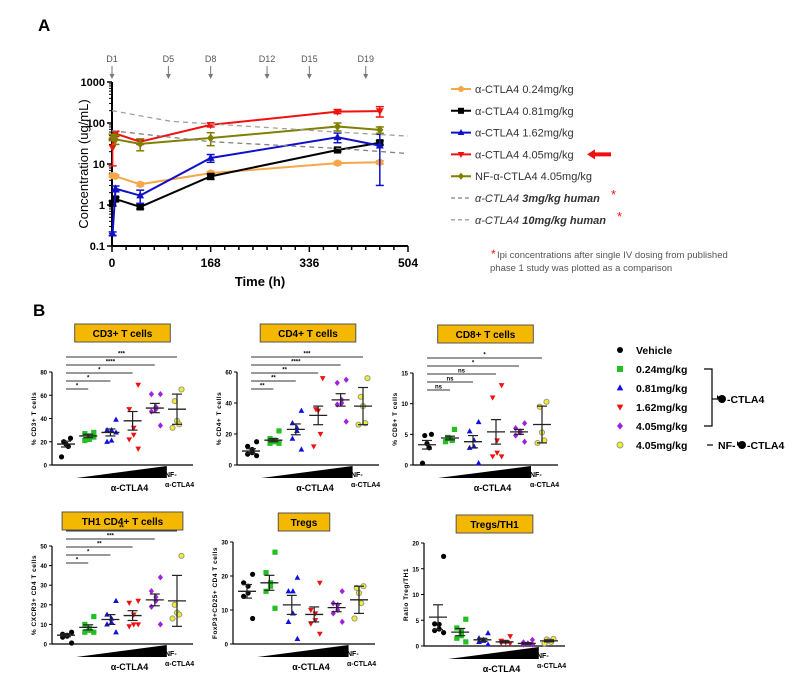 The width and height of the screenshot is (800, 687). Describe the element at coordinates (561, 199) in the screenshot. I see `legend-label-bold: 3mg/kg human` at that location.